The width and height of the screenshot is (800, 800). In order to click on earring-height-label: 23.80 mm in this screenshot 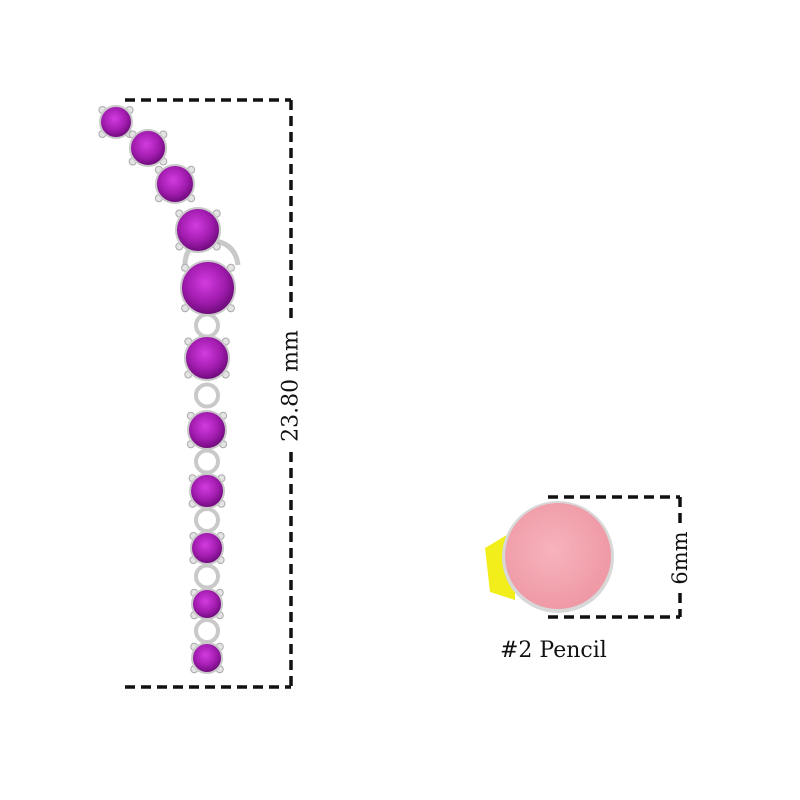, I will do `click(291, 386)`.